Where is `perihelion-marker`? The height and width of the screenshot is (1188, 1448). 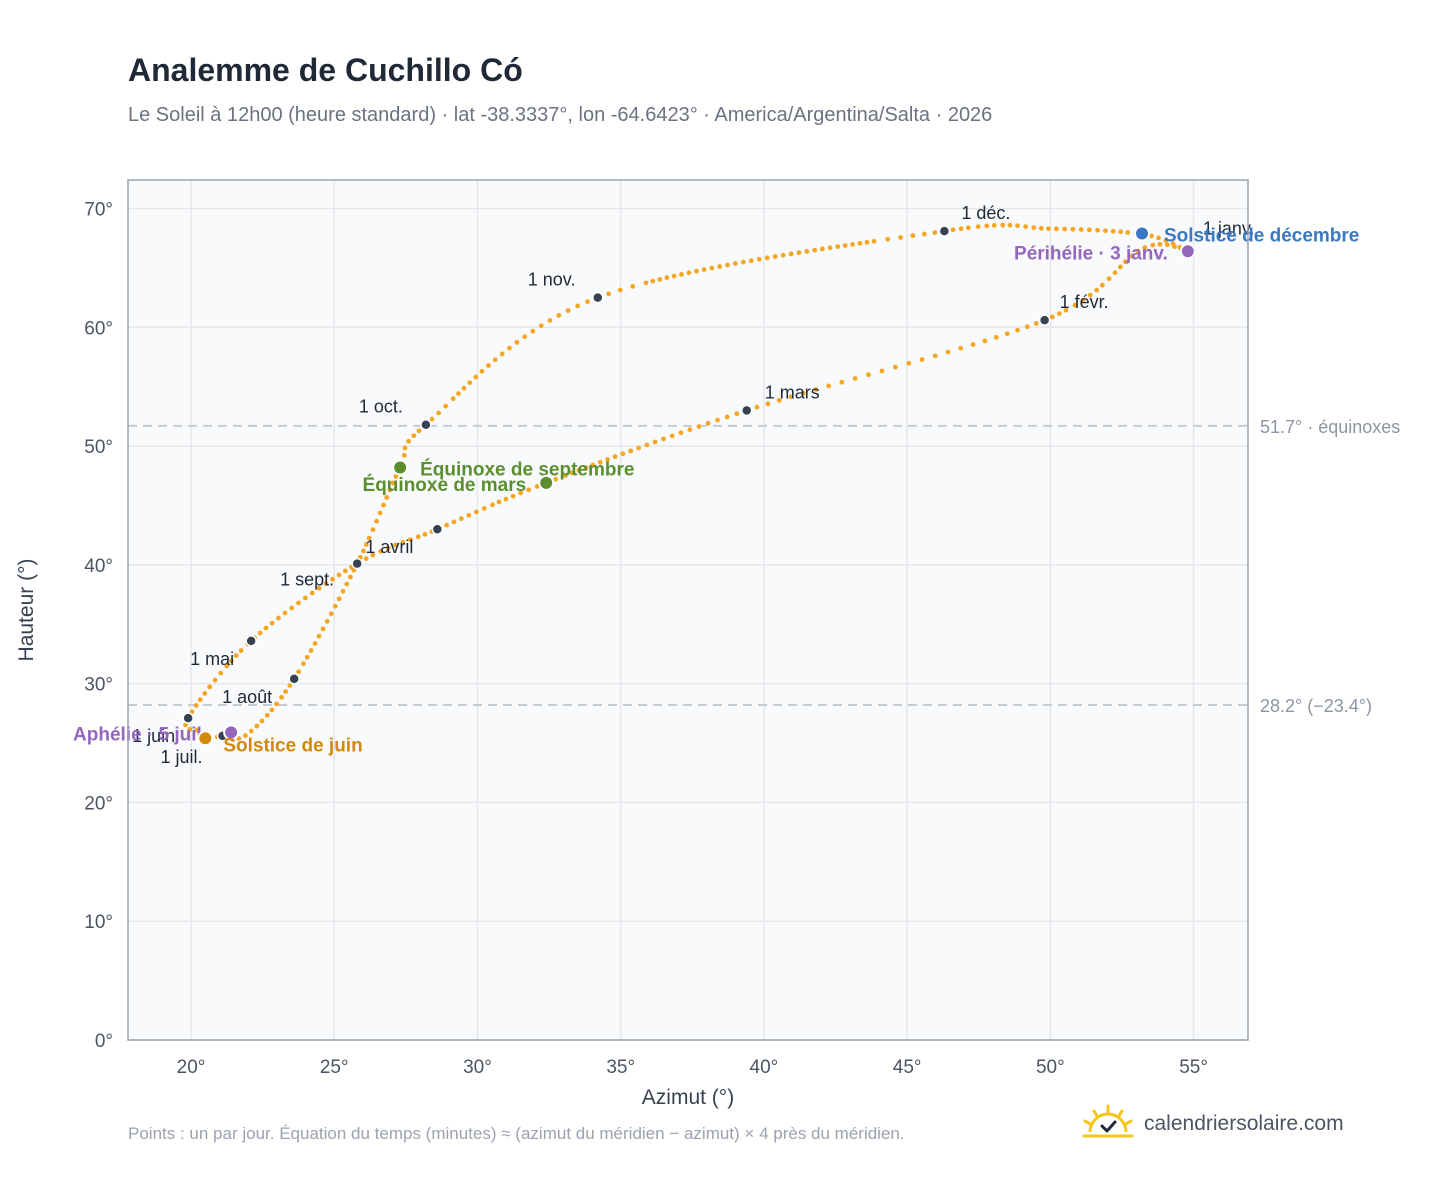
perihelion-marker is located at coordinates (1187, 251).